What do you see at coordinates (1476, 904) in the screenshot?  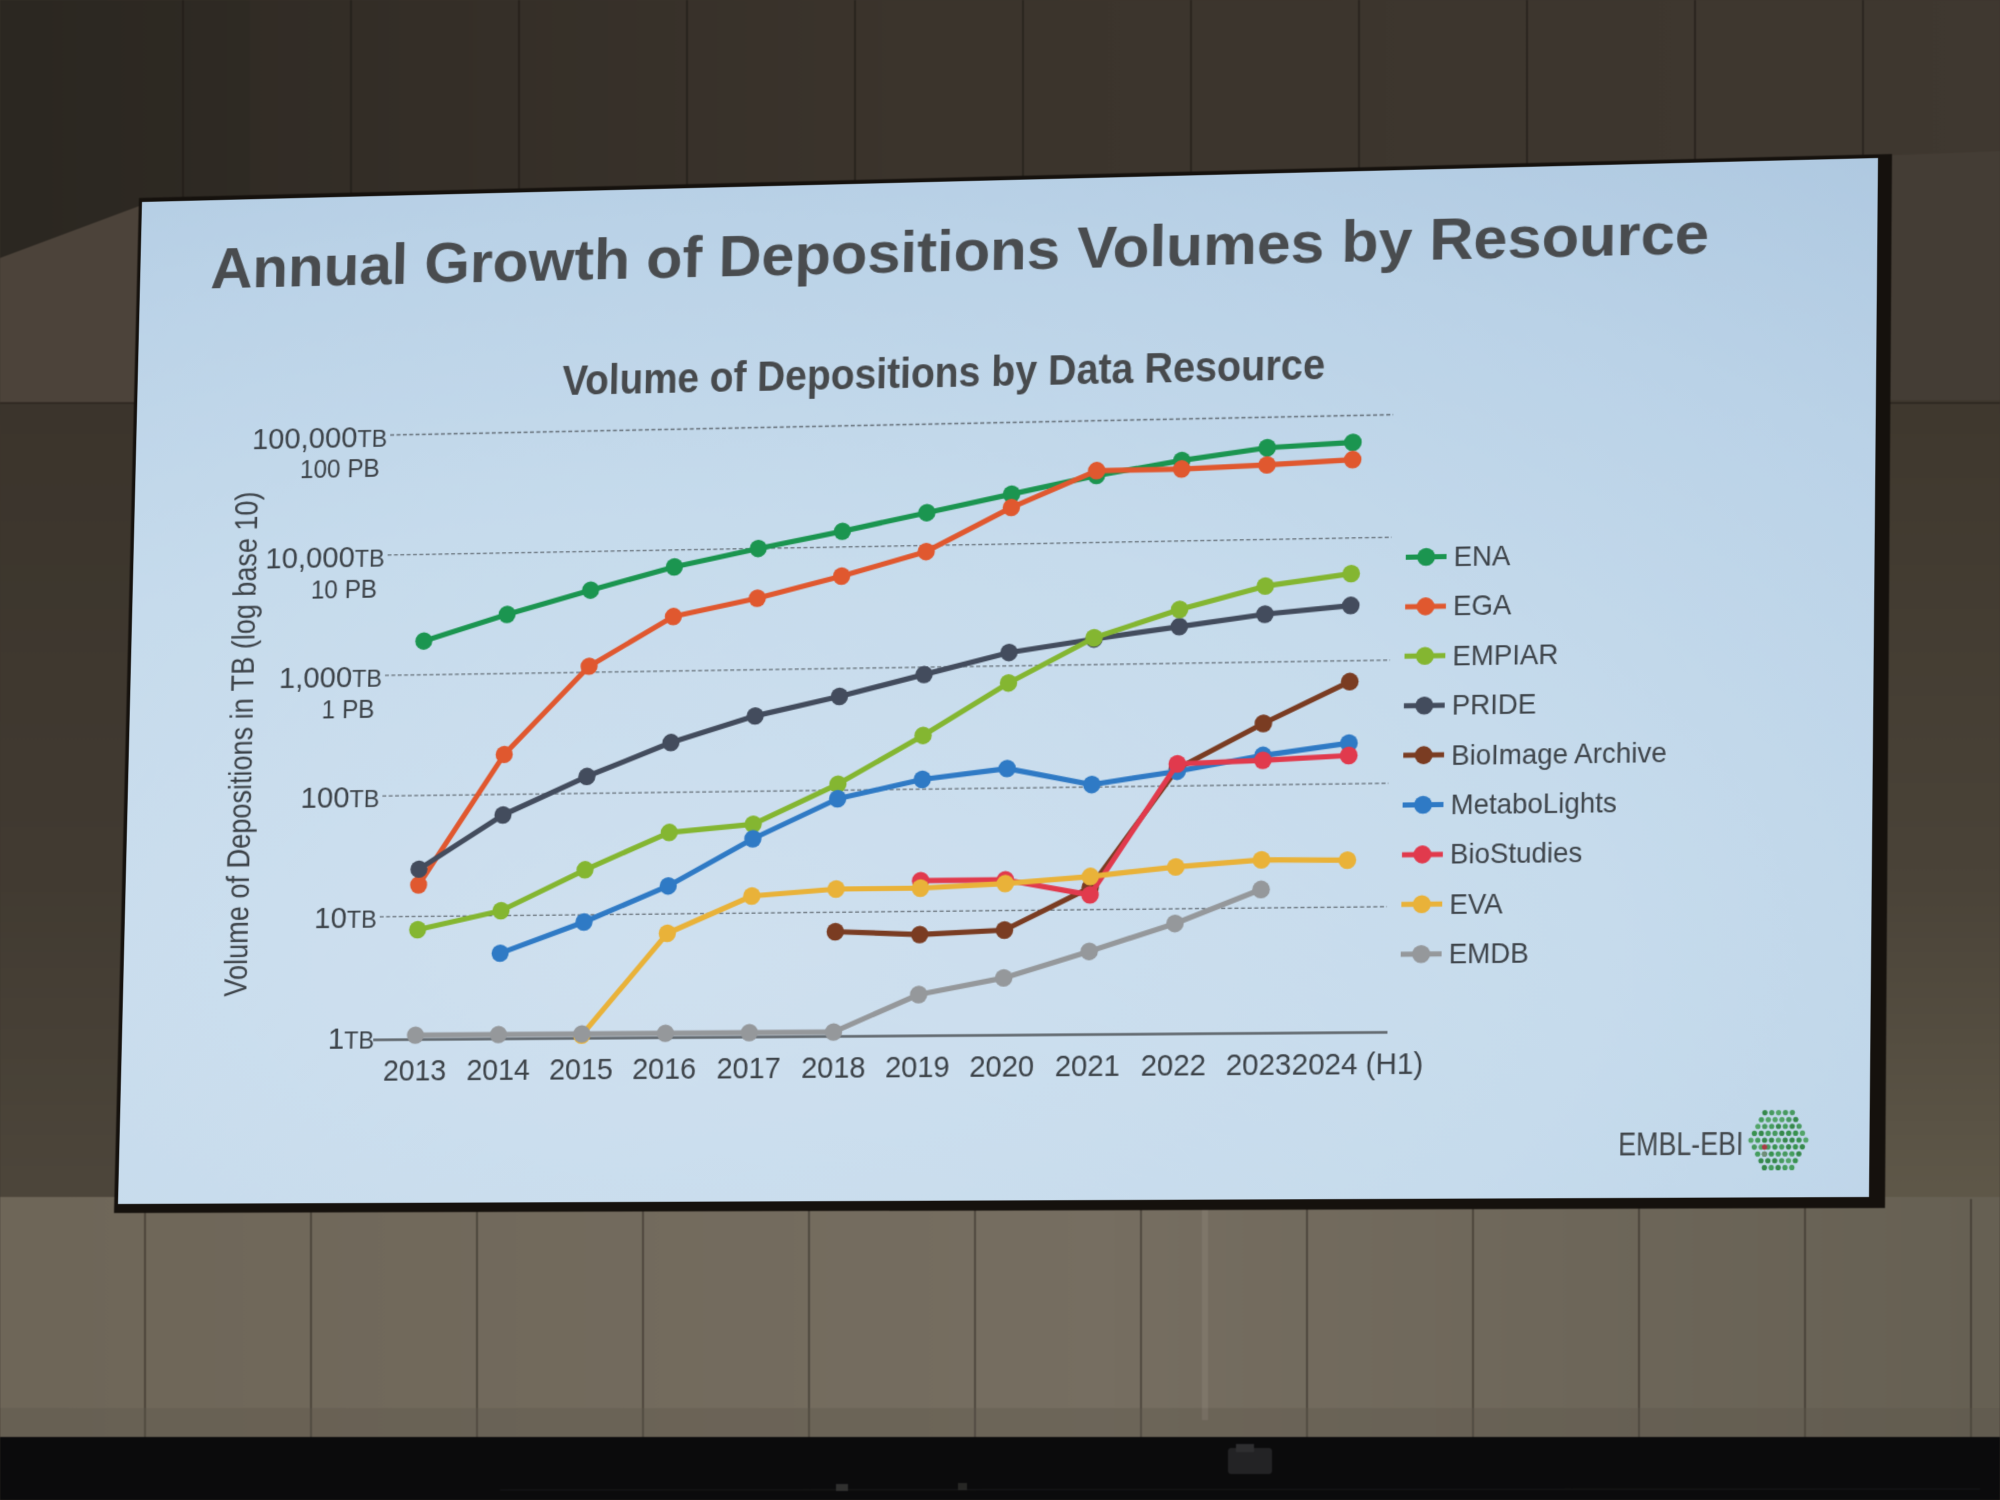 I see `svg-text: EVA` at bounding box center [1476, 904].